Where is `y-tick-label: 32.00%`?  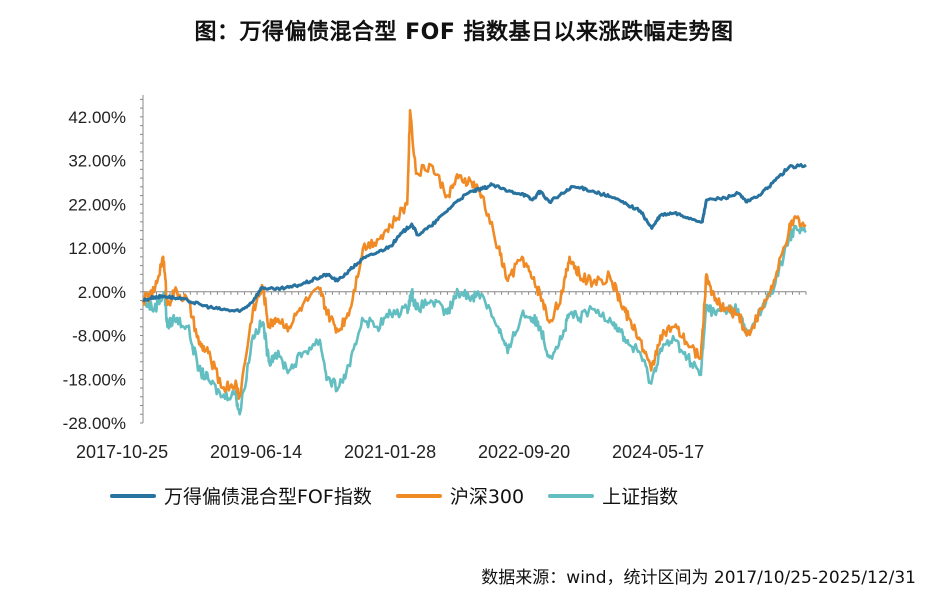
y-tick-label: 32.00% is located at coordinates (97, 161).